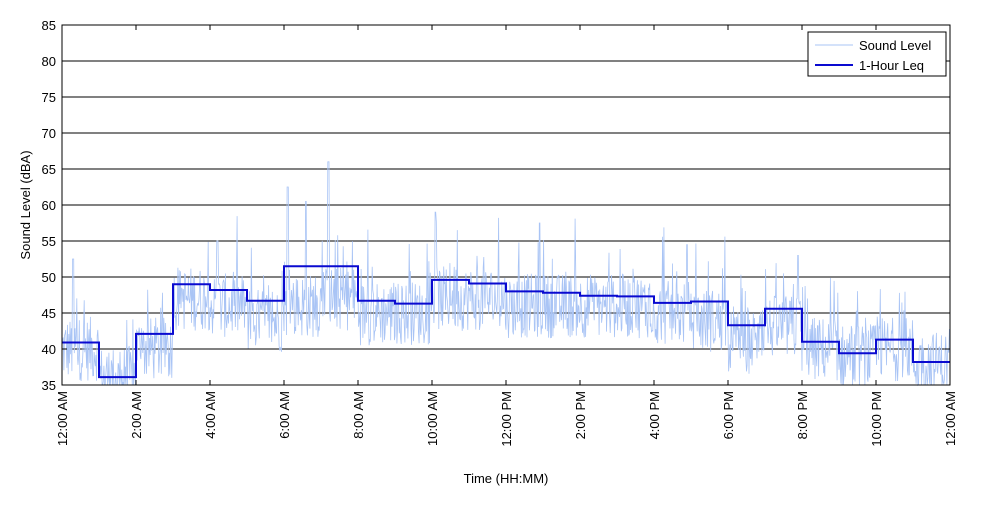  I want to click on x-tick-label: 10:00 PM, so click(876, 419).